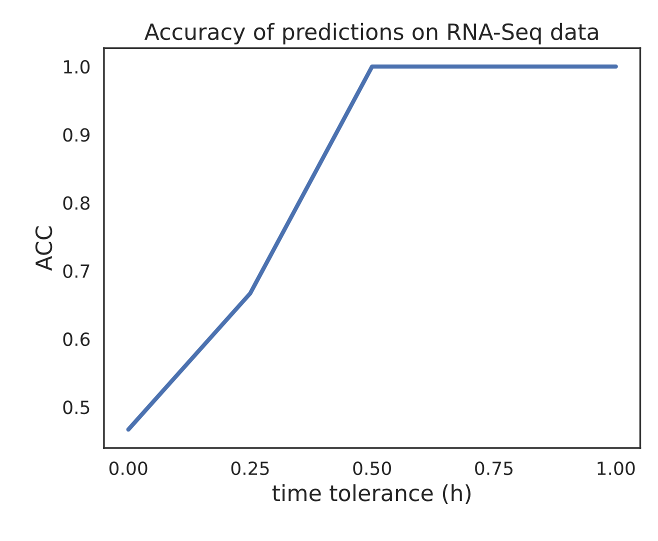 Image resolution: width=658 pixels, height=541 pixels. What do you see at coordinates (250, 468) in the screenshot?
I see `x-tick-label: 0.25` at bounding box center [250, 468].